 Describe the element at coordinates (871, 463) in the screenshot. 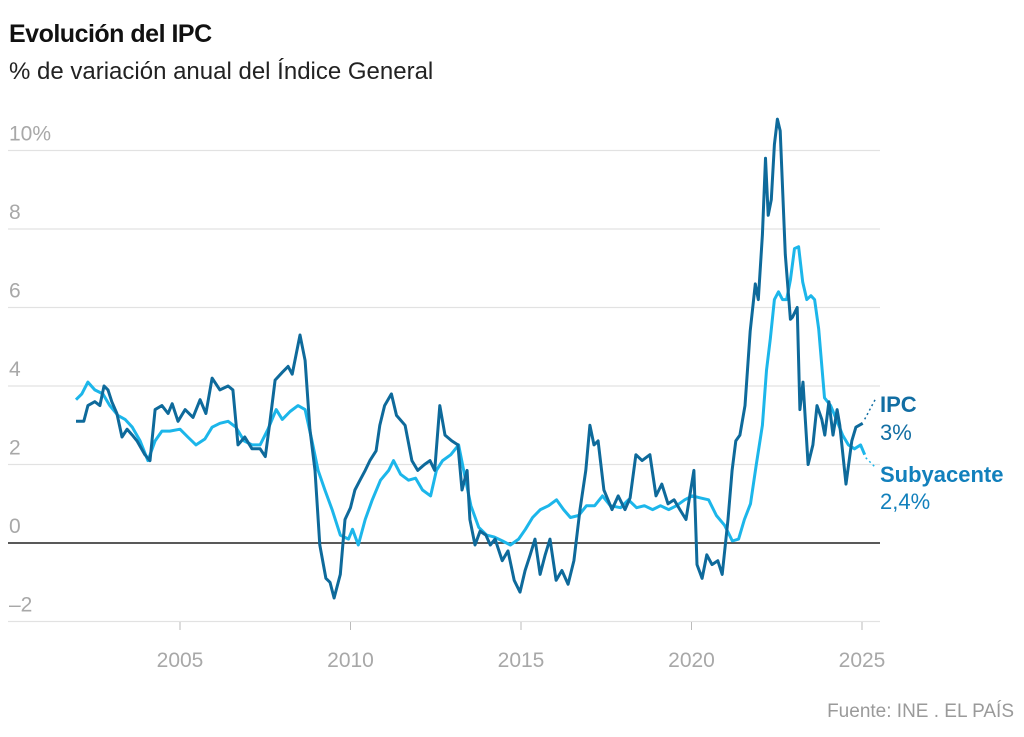

I see `subyacente-leader-line` at that location.